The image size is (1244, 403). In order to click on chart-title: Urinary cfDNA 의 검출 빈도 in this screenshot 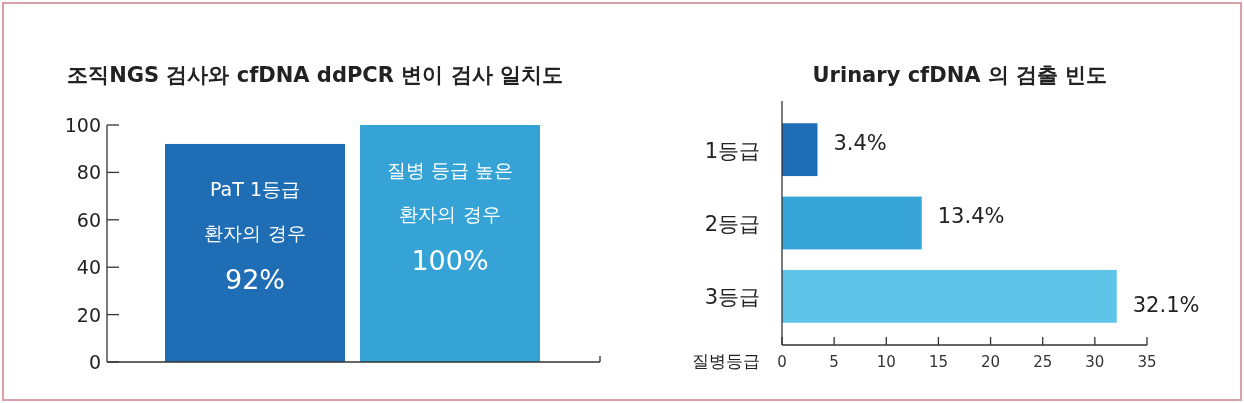, I will do `click(960, 75)`.